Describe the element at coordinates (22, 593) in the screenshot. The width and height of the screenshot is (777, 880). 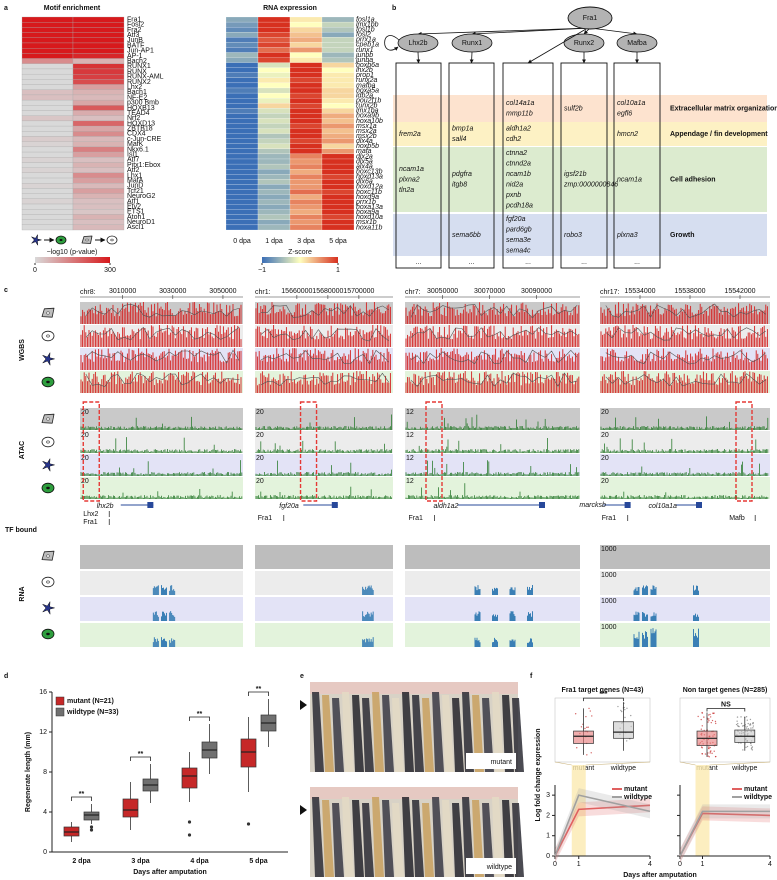
I see `assay-label: RNA` at that location.